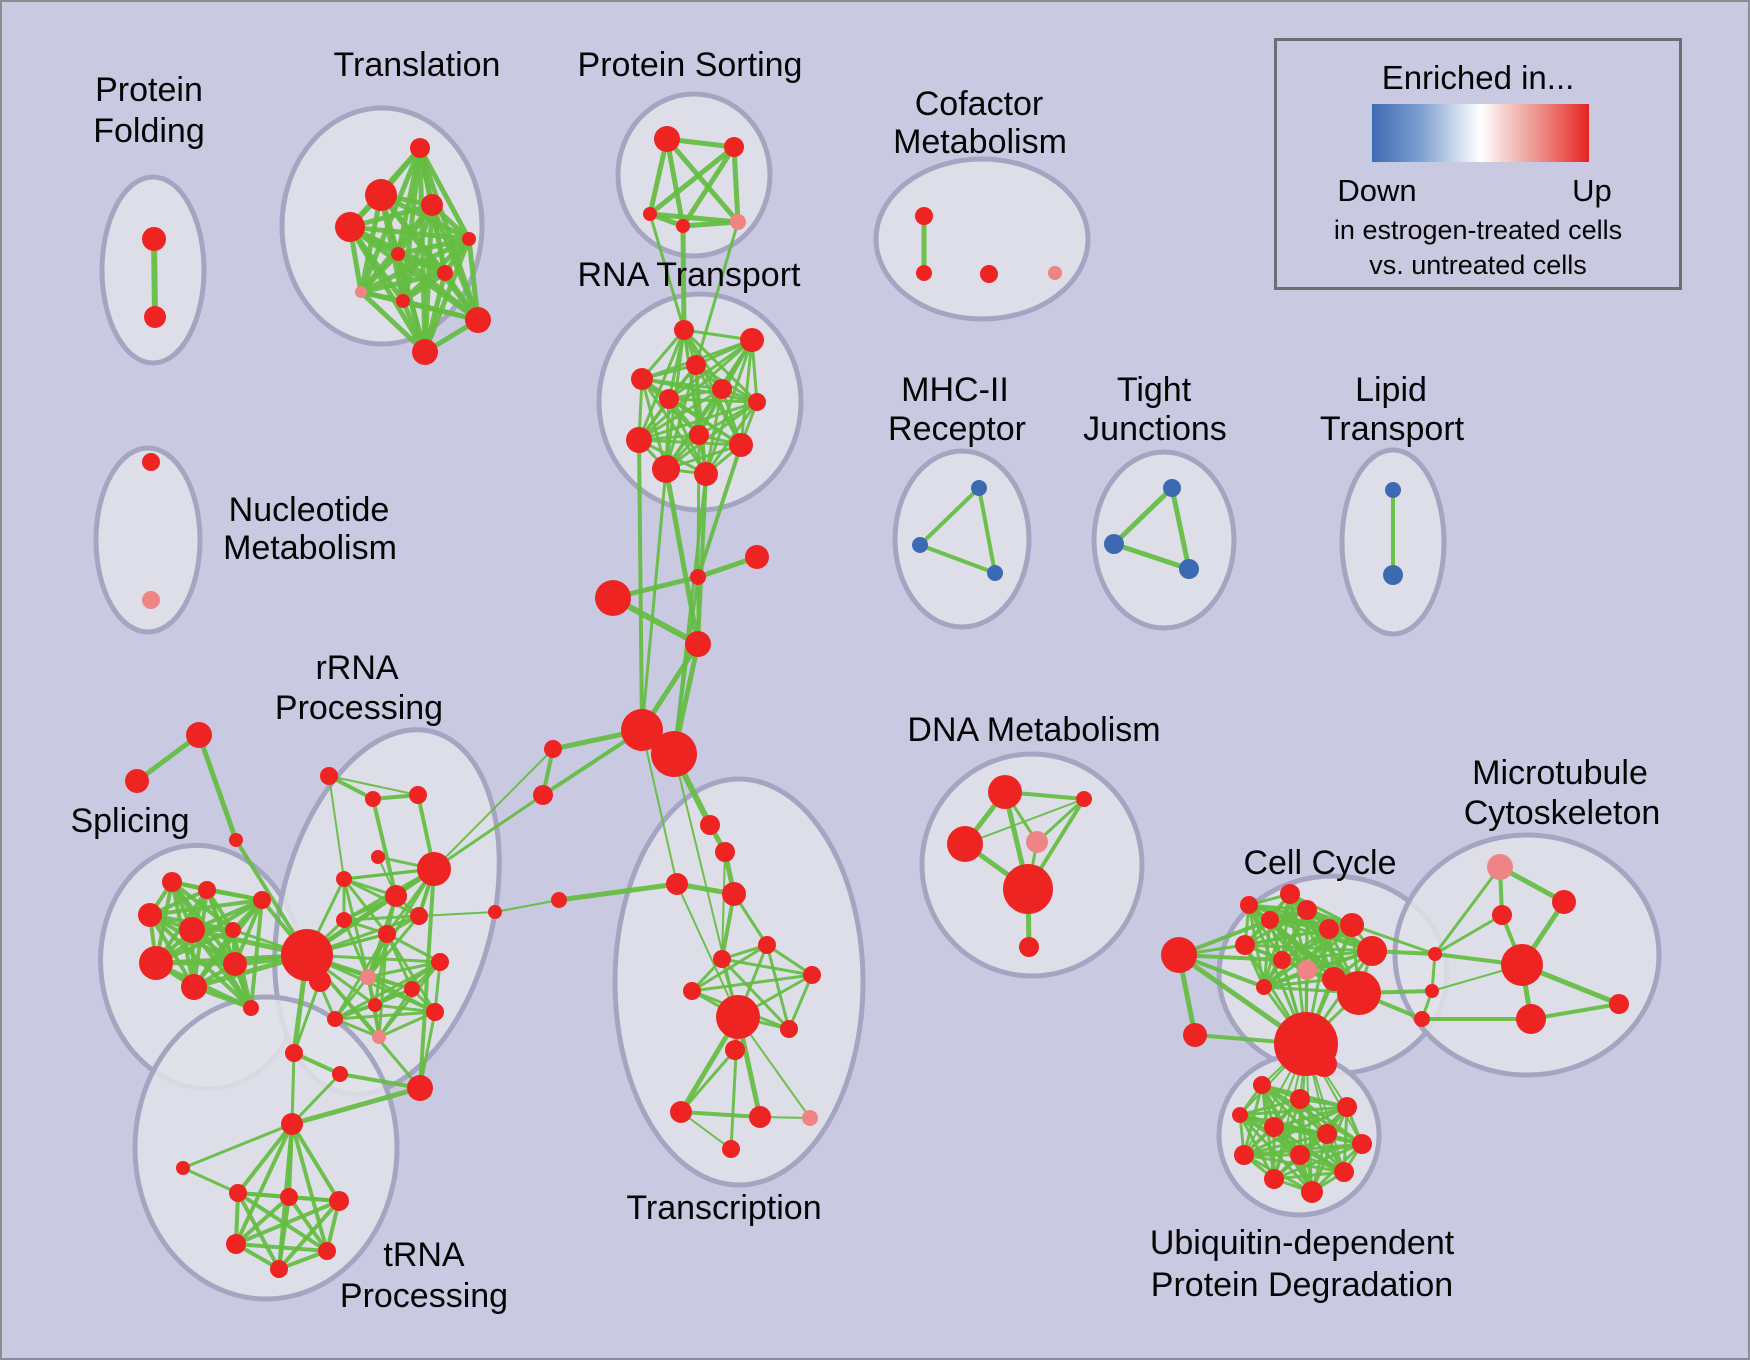 This screenshot has width=1750, height=1360. Describe the element at coordinates (1307, 910) in the screenshot. I see `gene-set-node-k2` at that location.